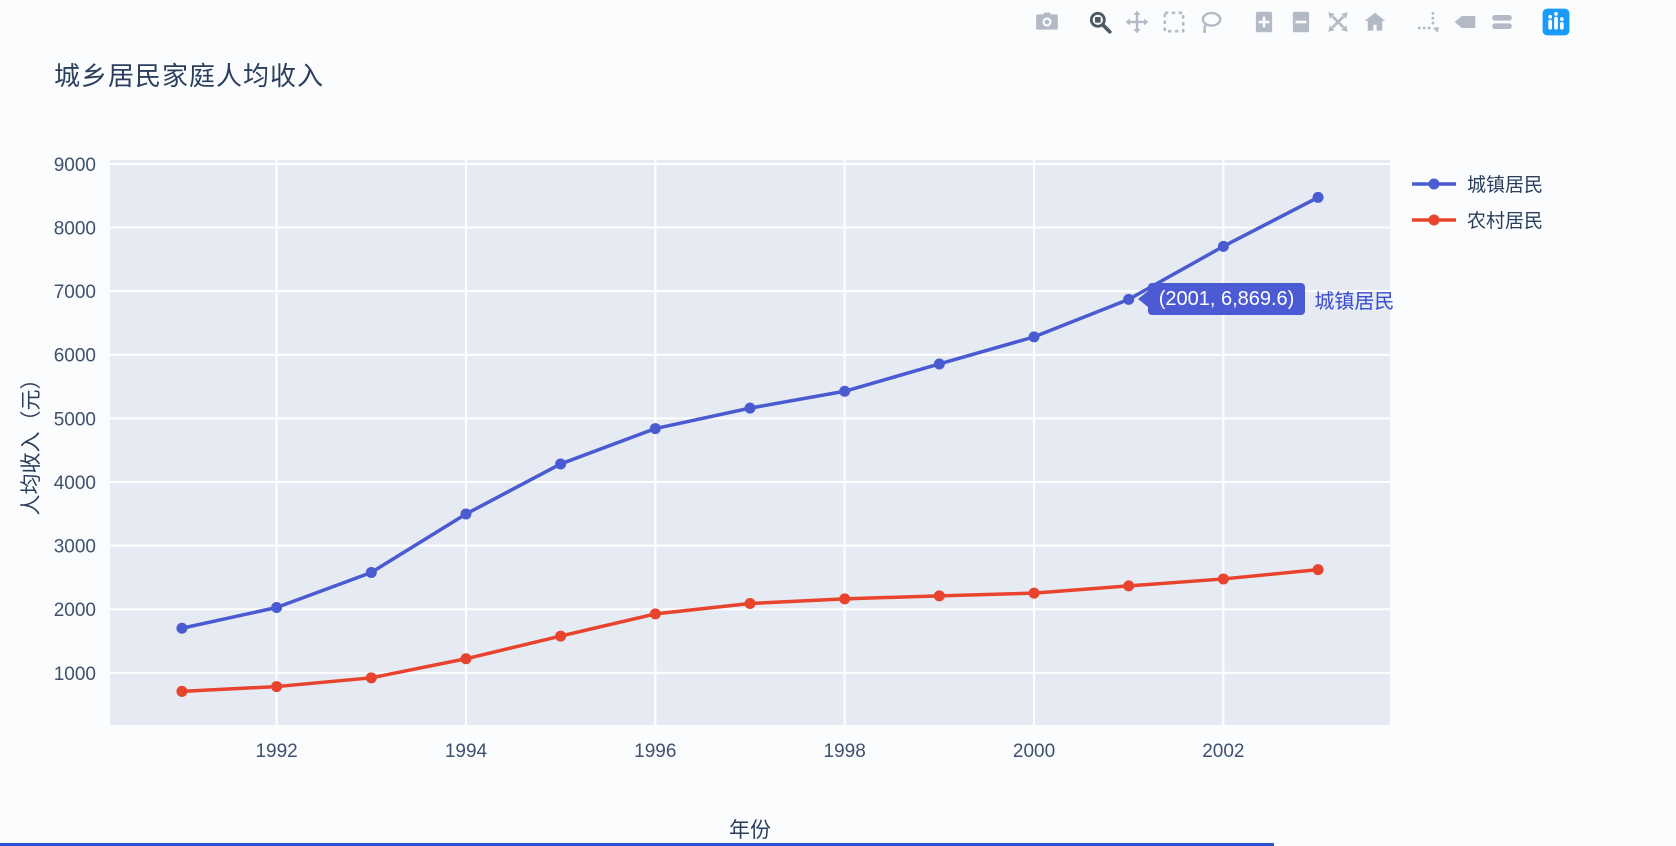 The width and height of the screenshot is (1676, 846). Describe the element at coordinates (1502, 22) in the screenshot. I see `hover-compare-icon` at that location.